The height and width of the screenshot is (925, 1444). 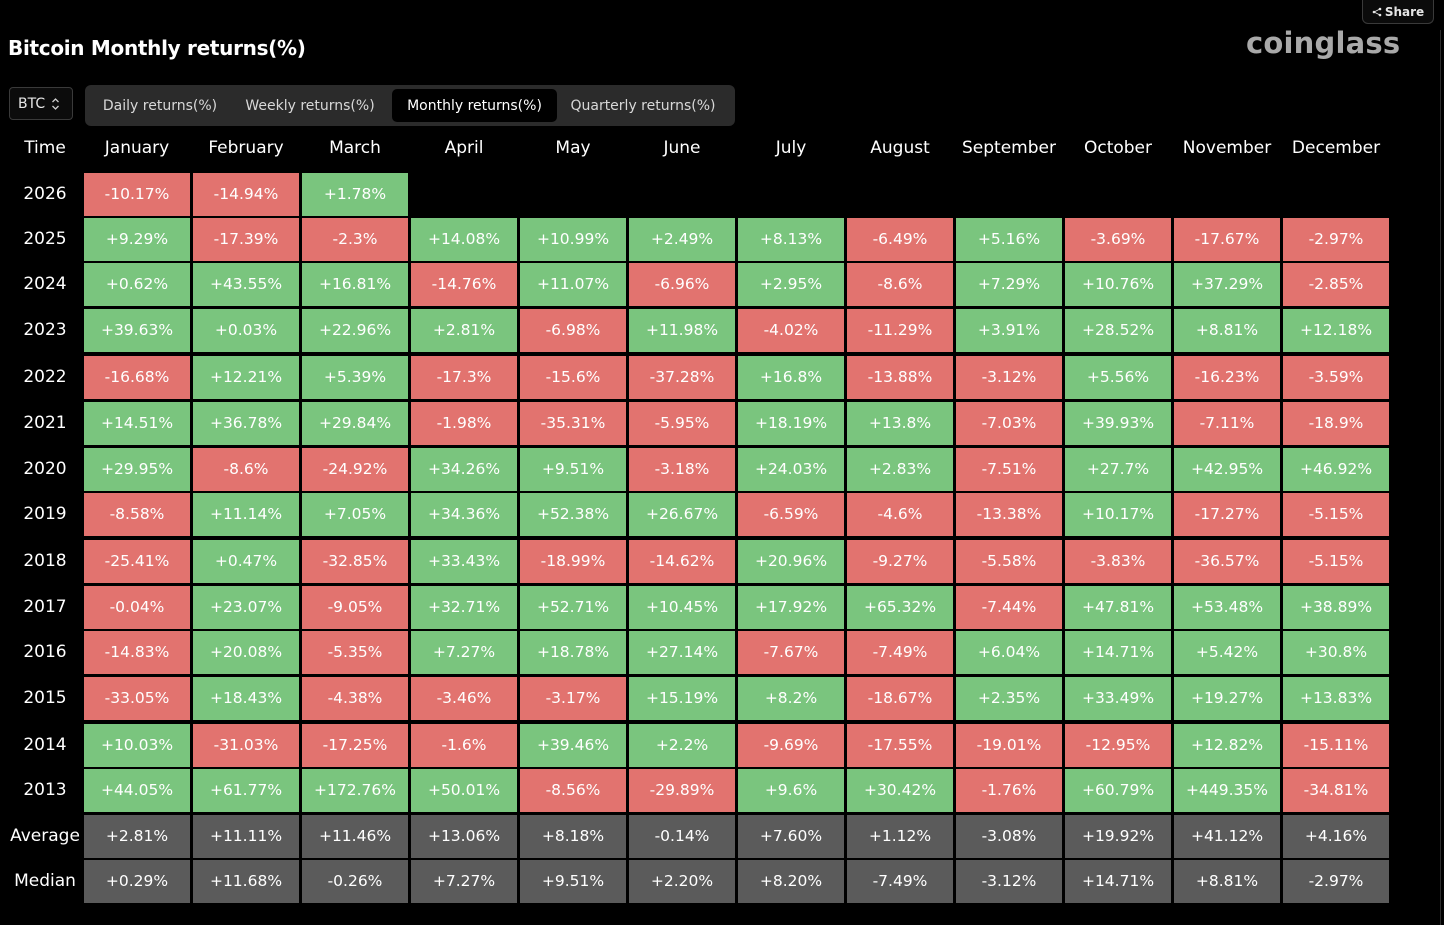 I want to click on stat-cell: +1.12%, so click(x=900, y=836).